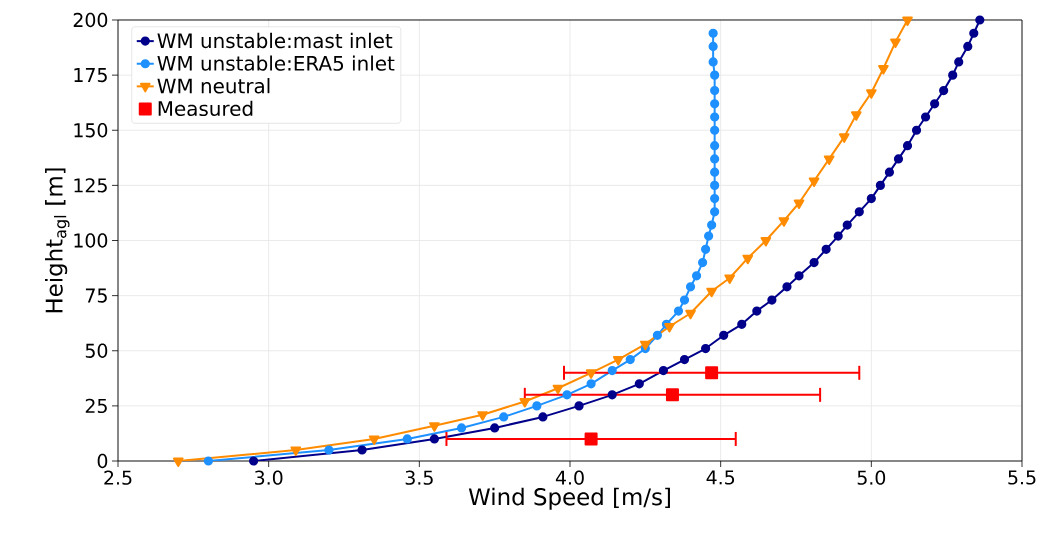  What do you see at coordinates (205, 108) in the screenshot?
I see `legend-label: Measured` at bounding box center [205, 108].